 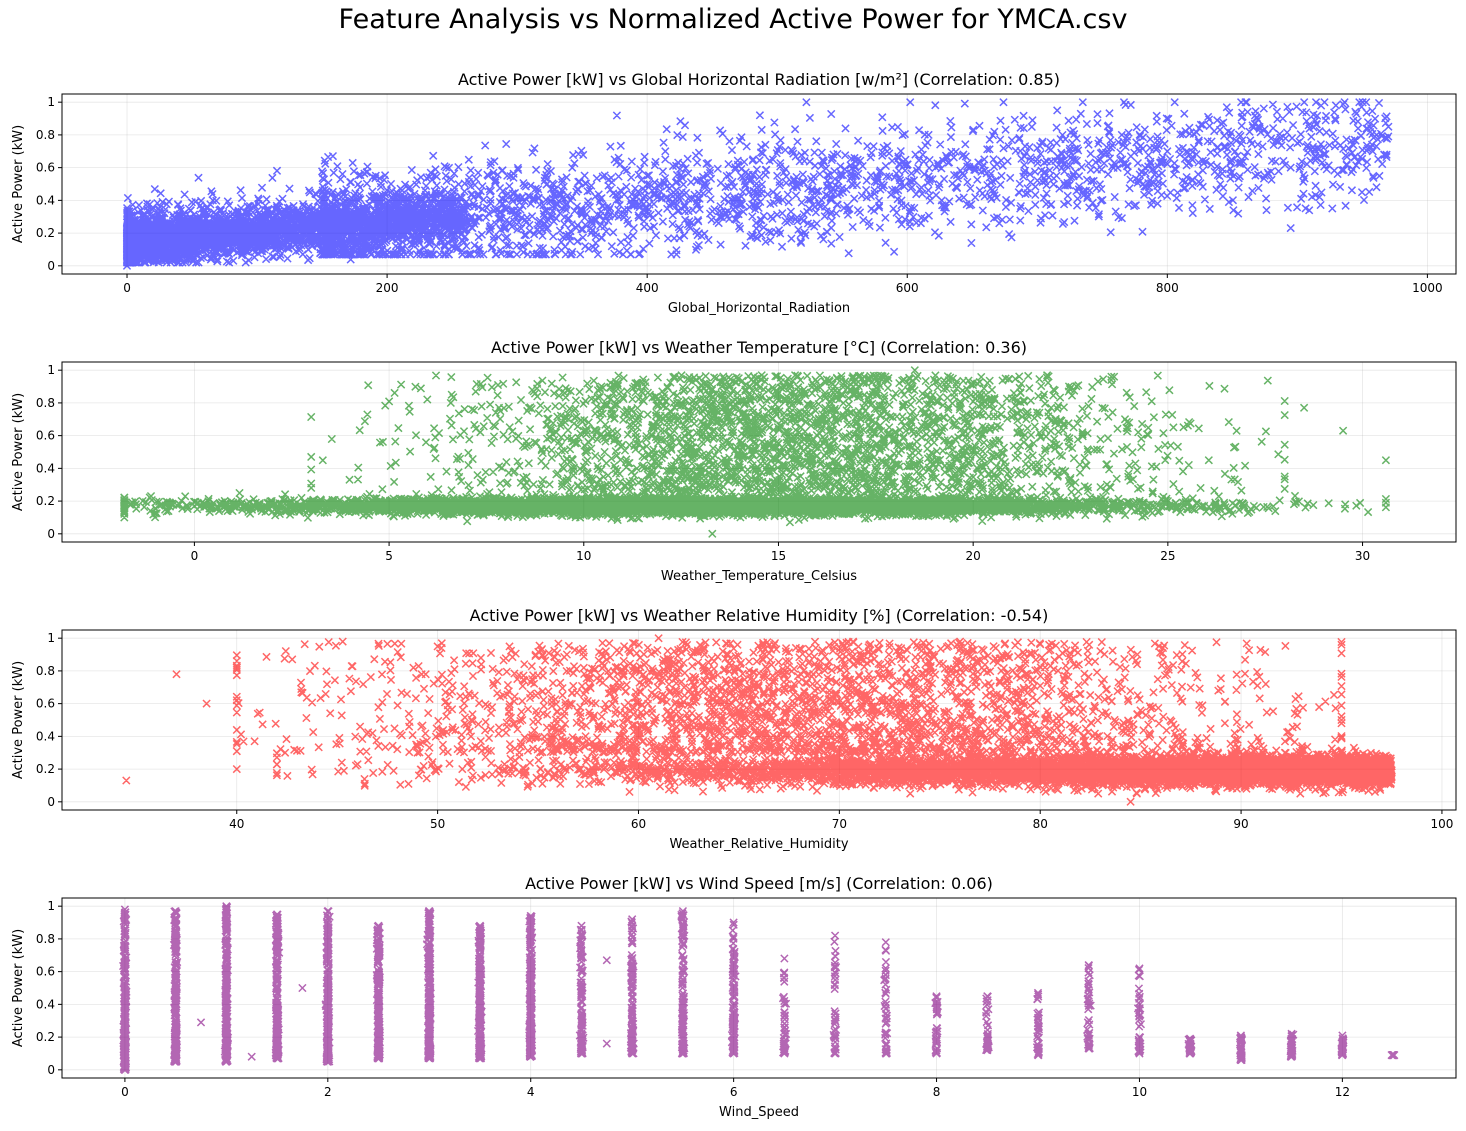 What do you see at coordinates (1040, 824) in the screenshot?
I see `x-tick-label: 80` at bounding box center [1040, 824].